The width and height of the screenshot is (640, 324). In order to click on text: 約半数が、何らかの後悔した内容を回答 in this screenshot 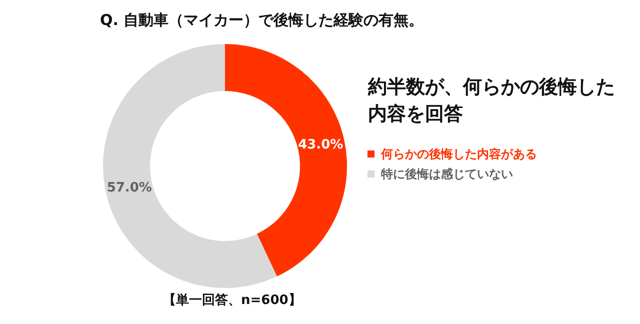, I will do `click(492, 101)`.